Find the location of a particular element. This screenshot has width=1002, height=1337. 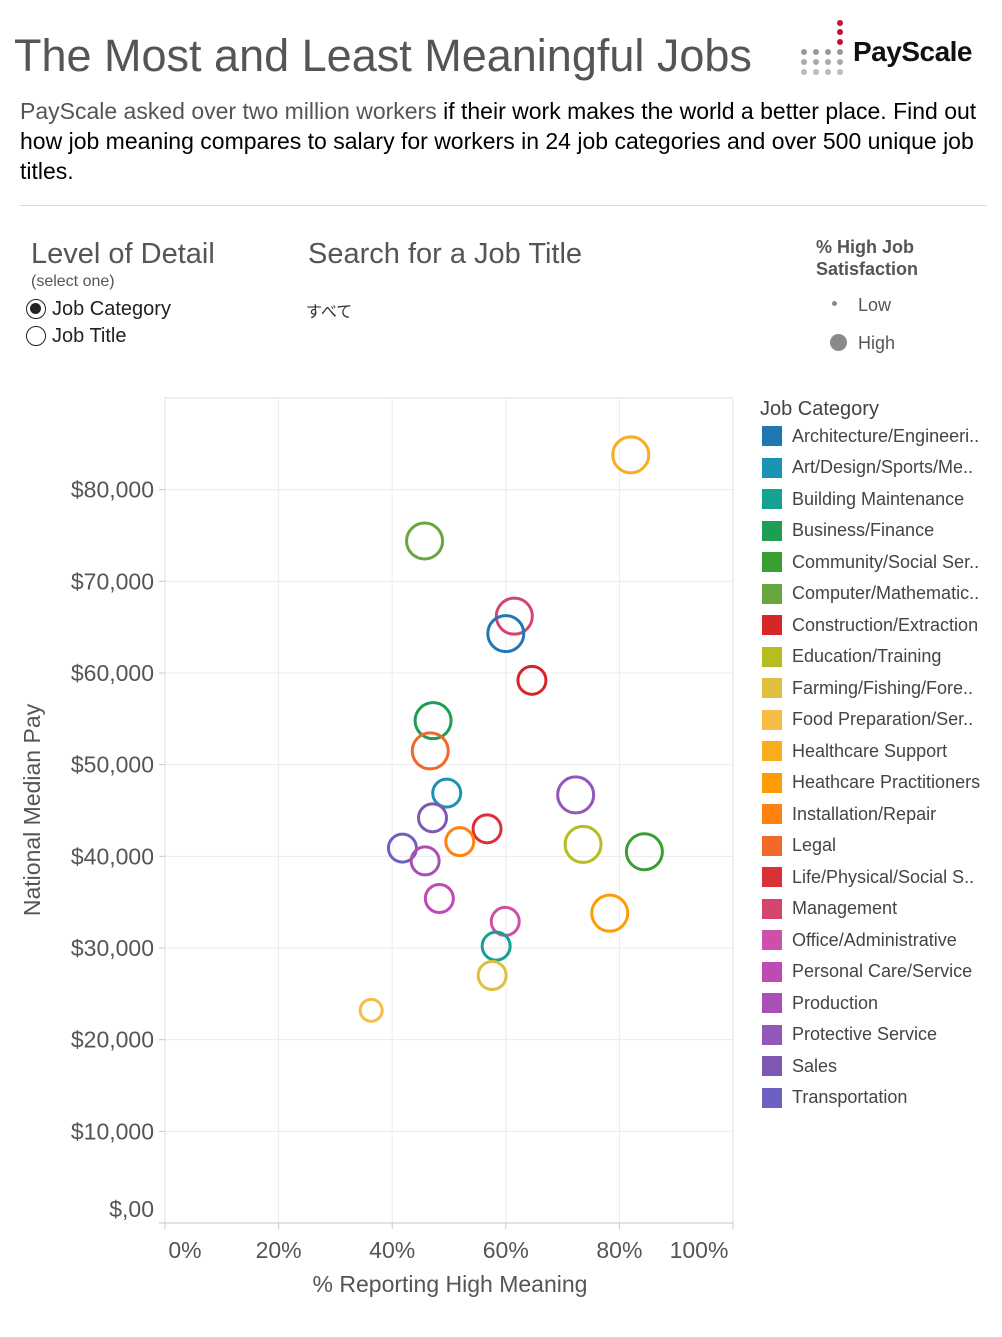

radio-checked-icon is located at coordinates (36, 309).